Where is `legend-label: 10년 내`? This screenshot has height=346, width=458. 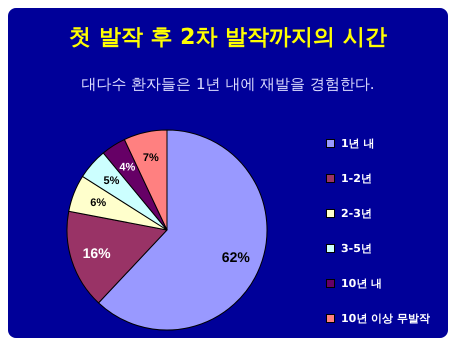
legend-label: 10년 내 is located at coordinates (361, 283).